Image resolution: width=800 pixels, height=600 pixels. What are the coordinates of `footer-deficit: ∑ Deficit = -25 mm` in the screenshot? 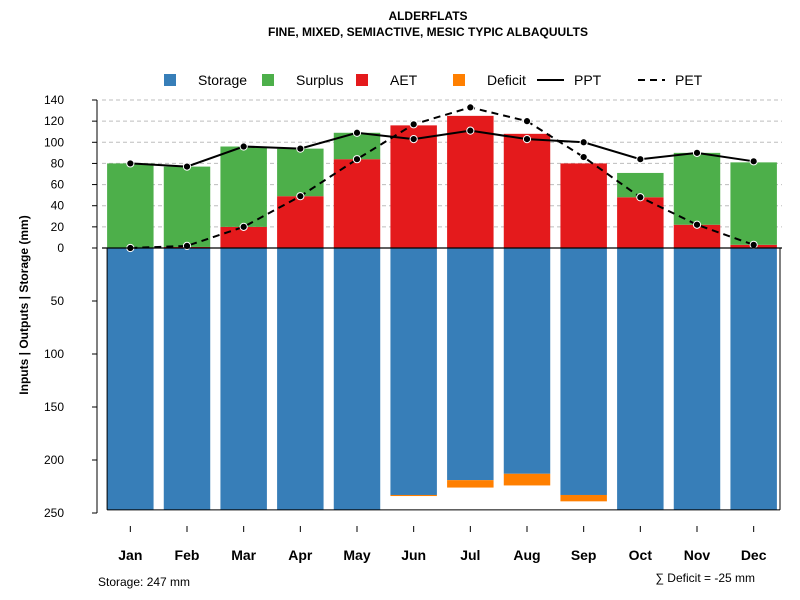 It's located at (705, 578).